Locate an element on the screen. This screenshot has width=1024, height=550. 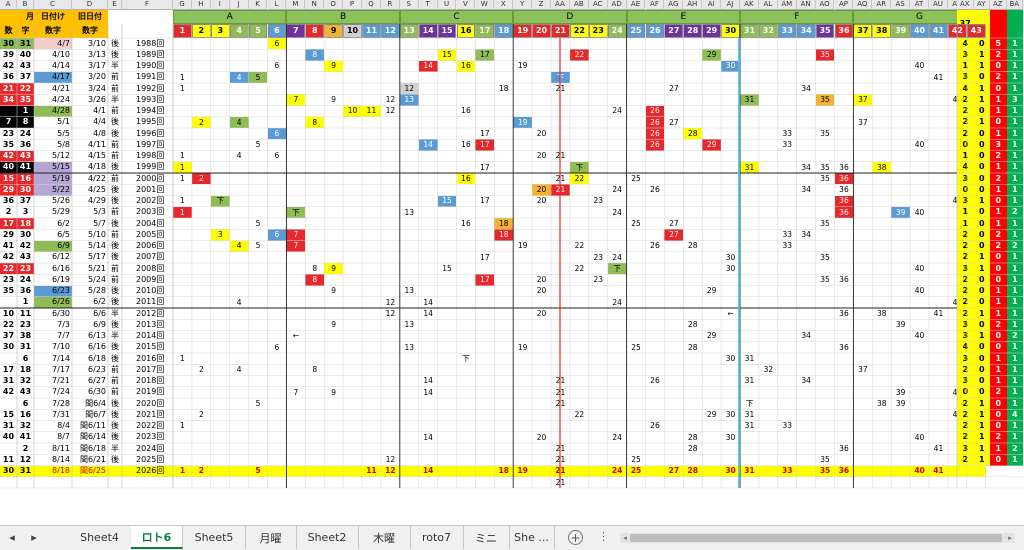
column-letter-ak: AK is located at coordinates (749, 5).